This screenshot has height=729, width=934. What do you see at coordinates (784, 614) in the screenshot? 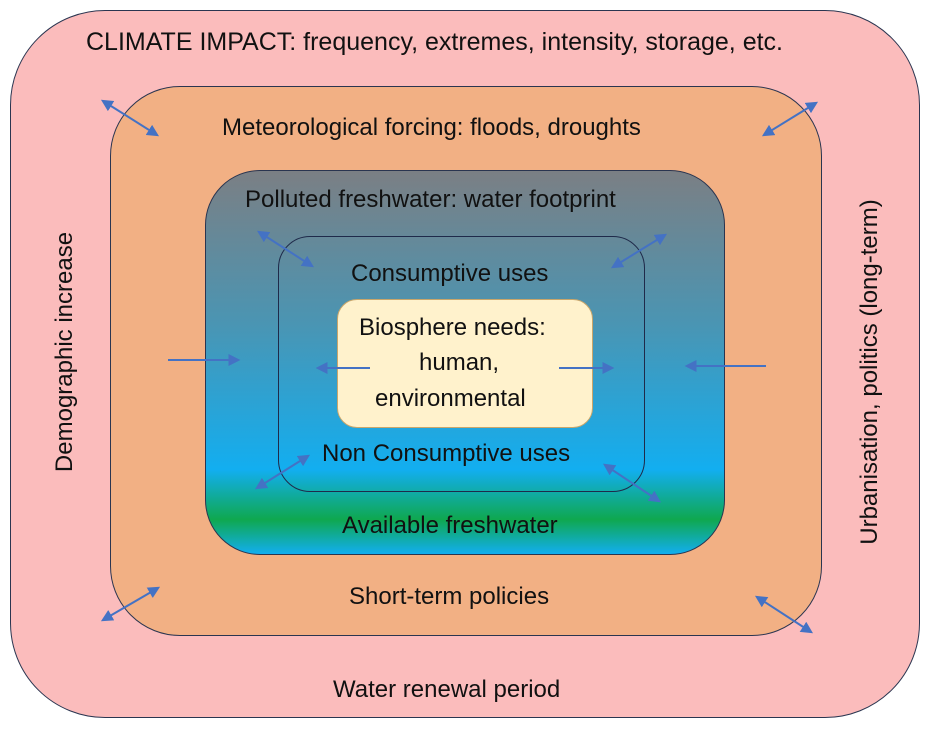
I see `double-arrow-bottom-right-outer` at bounding box center [784, 614].